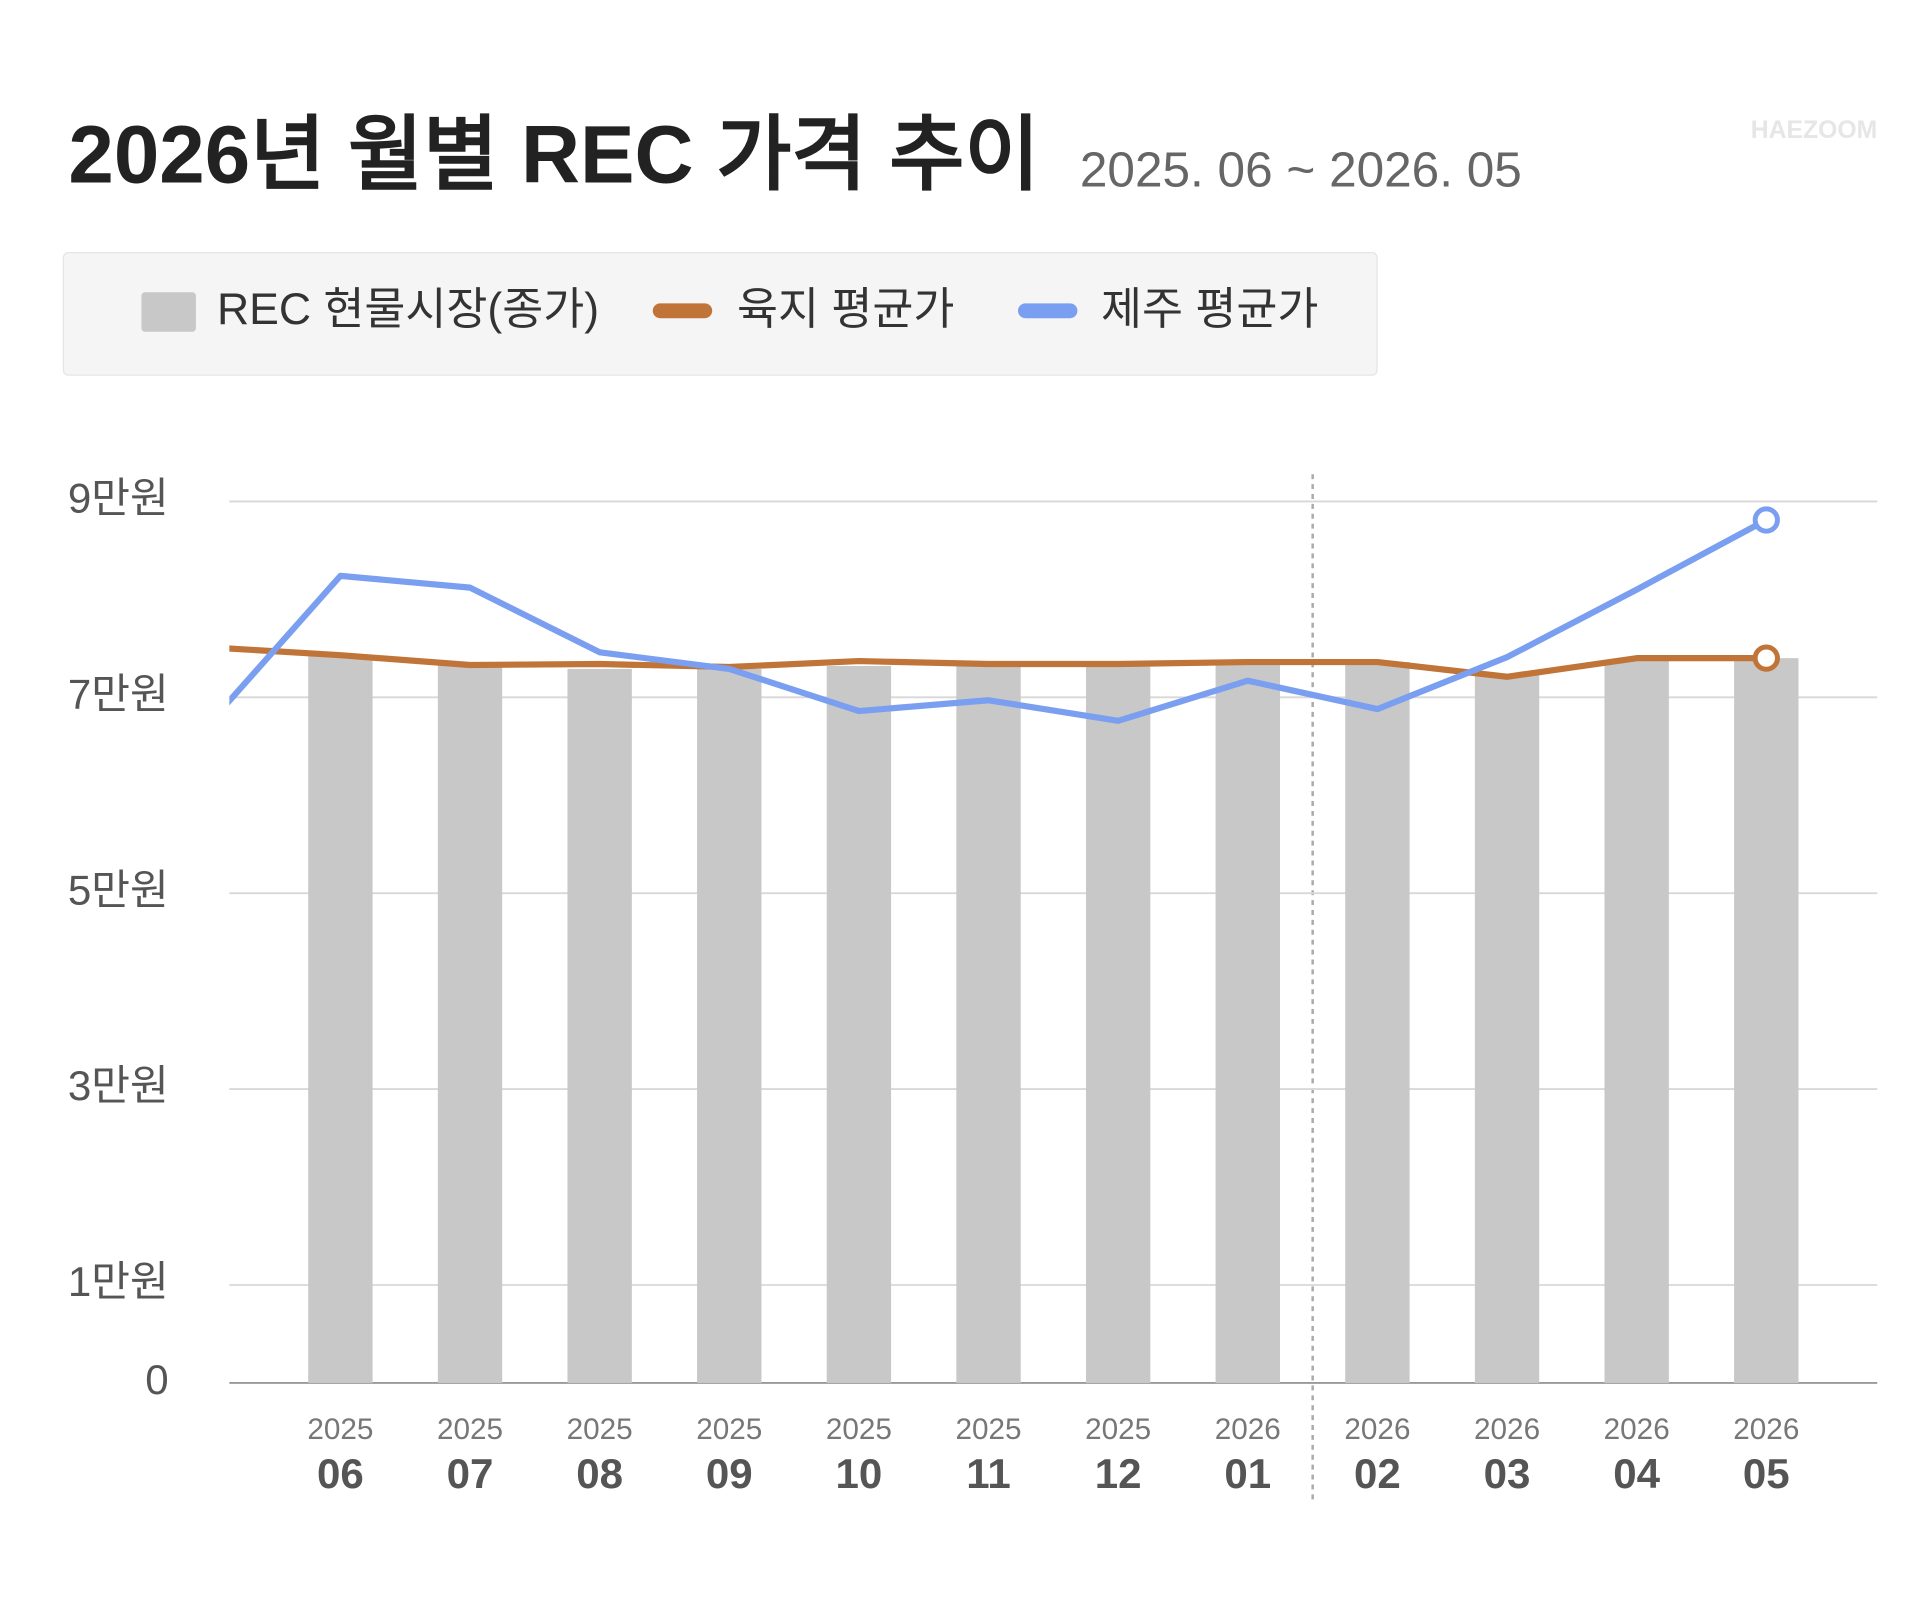 Image resolution: width=1932 pixels, height=1612 pixels. What do you see at coordinates (1118, 1473) in the screenshot?
I see `x-tick-month: 12` at bounding box center [1118, 1473].